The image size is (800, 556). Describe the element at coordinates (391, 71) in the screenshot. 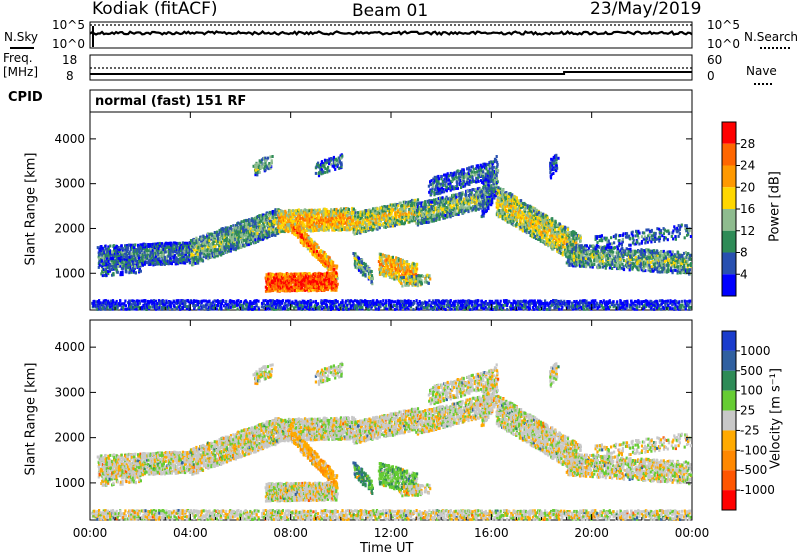

I see `freq-trace` at that location.